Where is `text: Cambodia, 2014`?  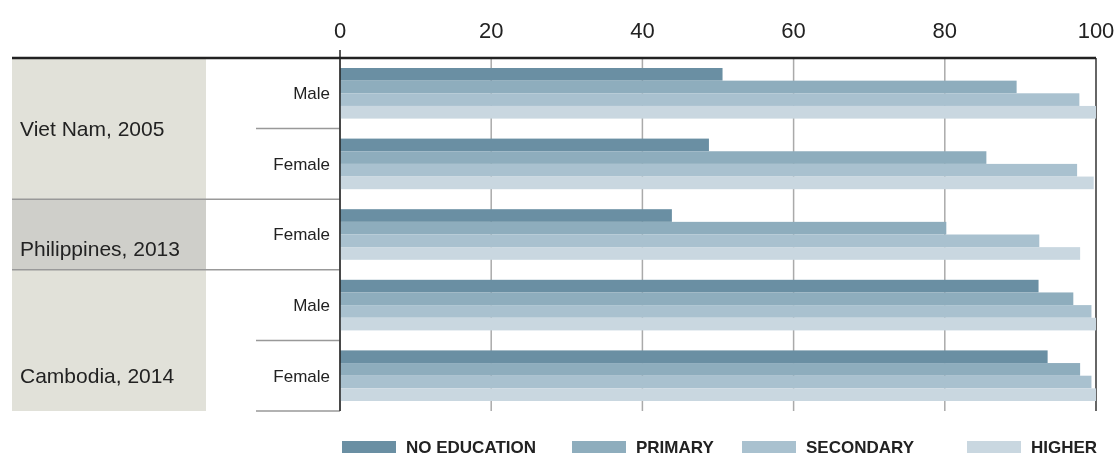
text: Cambodia, 2014 is located at coordinates (97, 376).